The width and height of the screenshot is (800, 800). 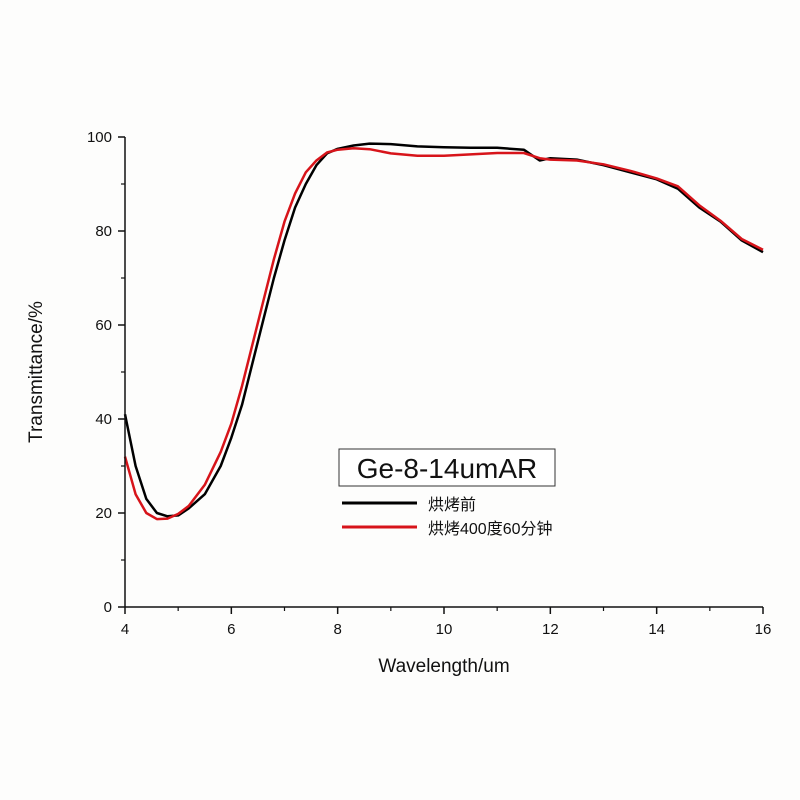 What do you see at coordinates (125, 629) in the screenshot?
I see `x-tick-label: 4` at bounding box center [125, 629].